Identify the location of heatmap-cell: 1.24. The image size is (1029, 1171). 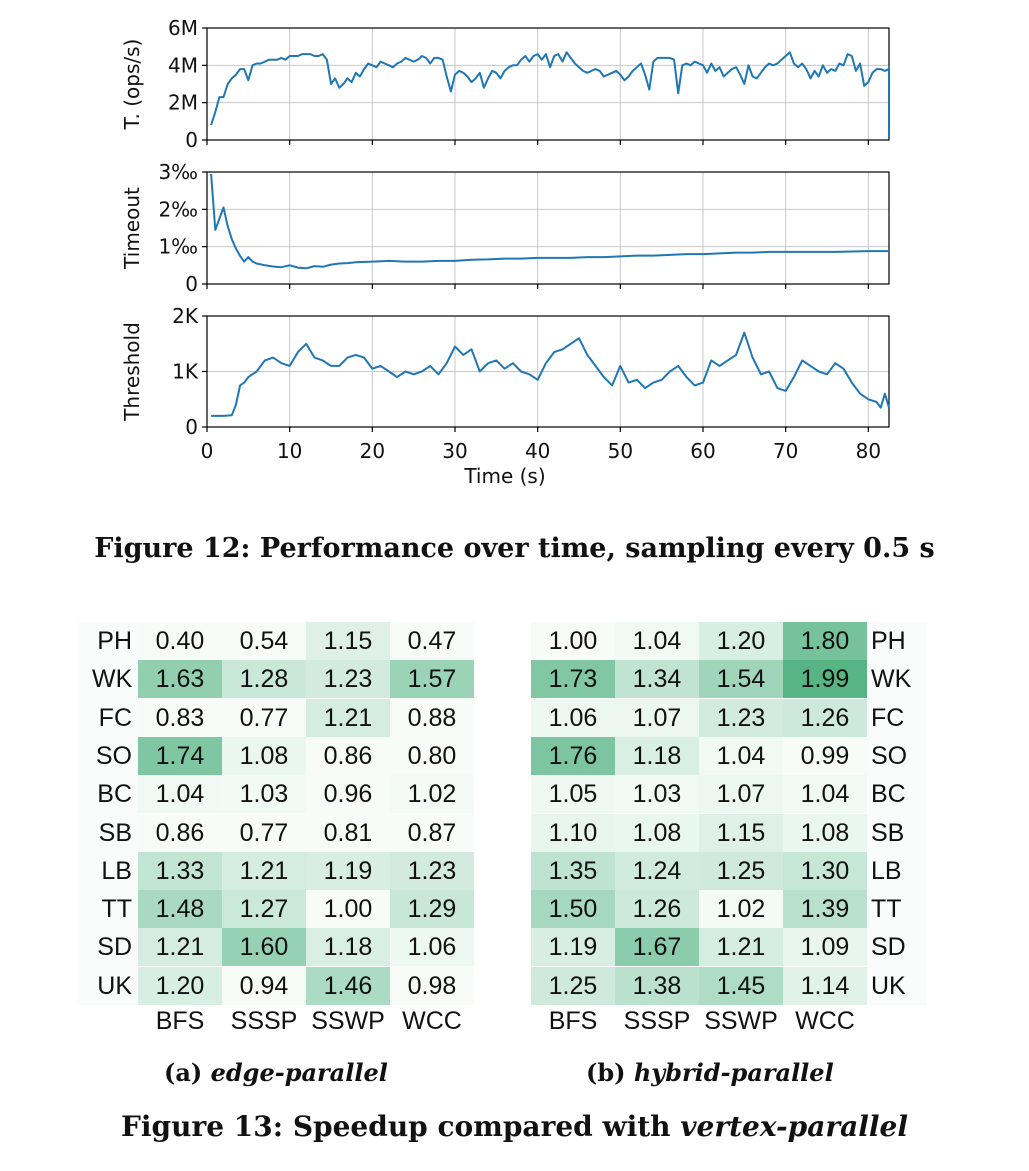
(657, 870).